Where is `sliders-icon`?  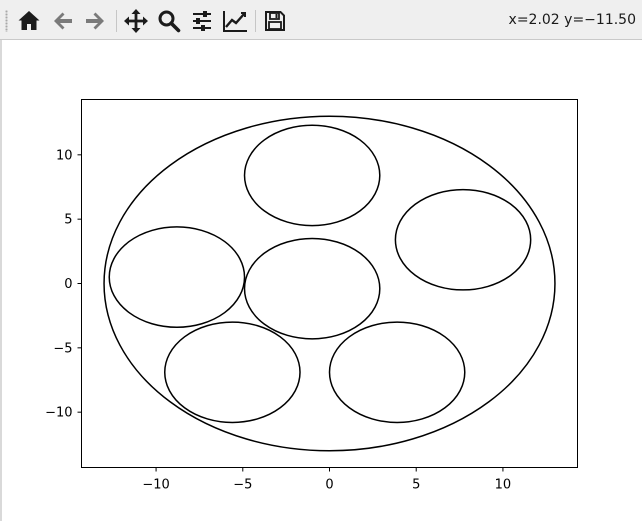 sliders-icon is located at coordinates (202, 21).